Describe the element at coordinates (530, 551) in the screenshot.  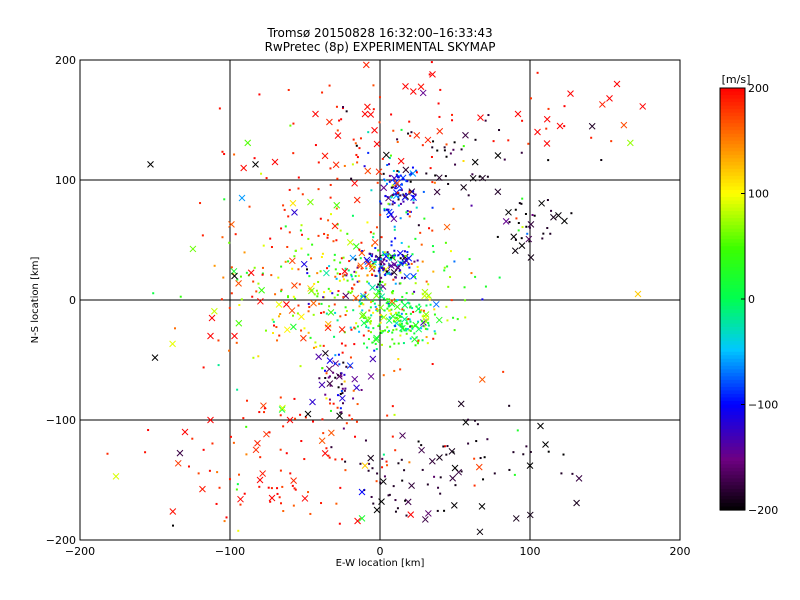
I see `x-tick-label: 100` at that location.